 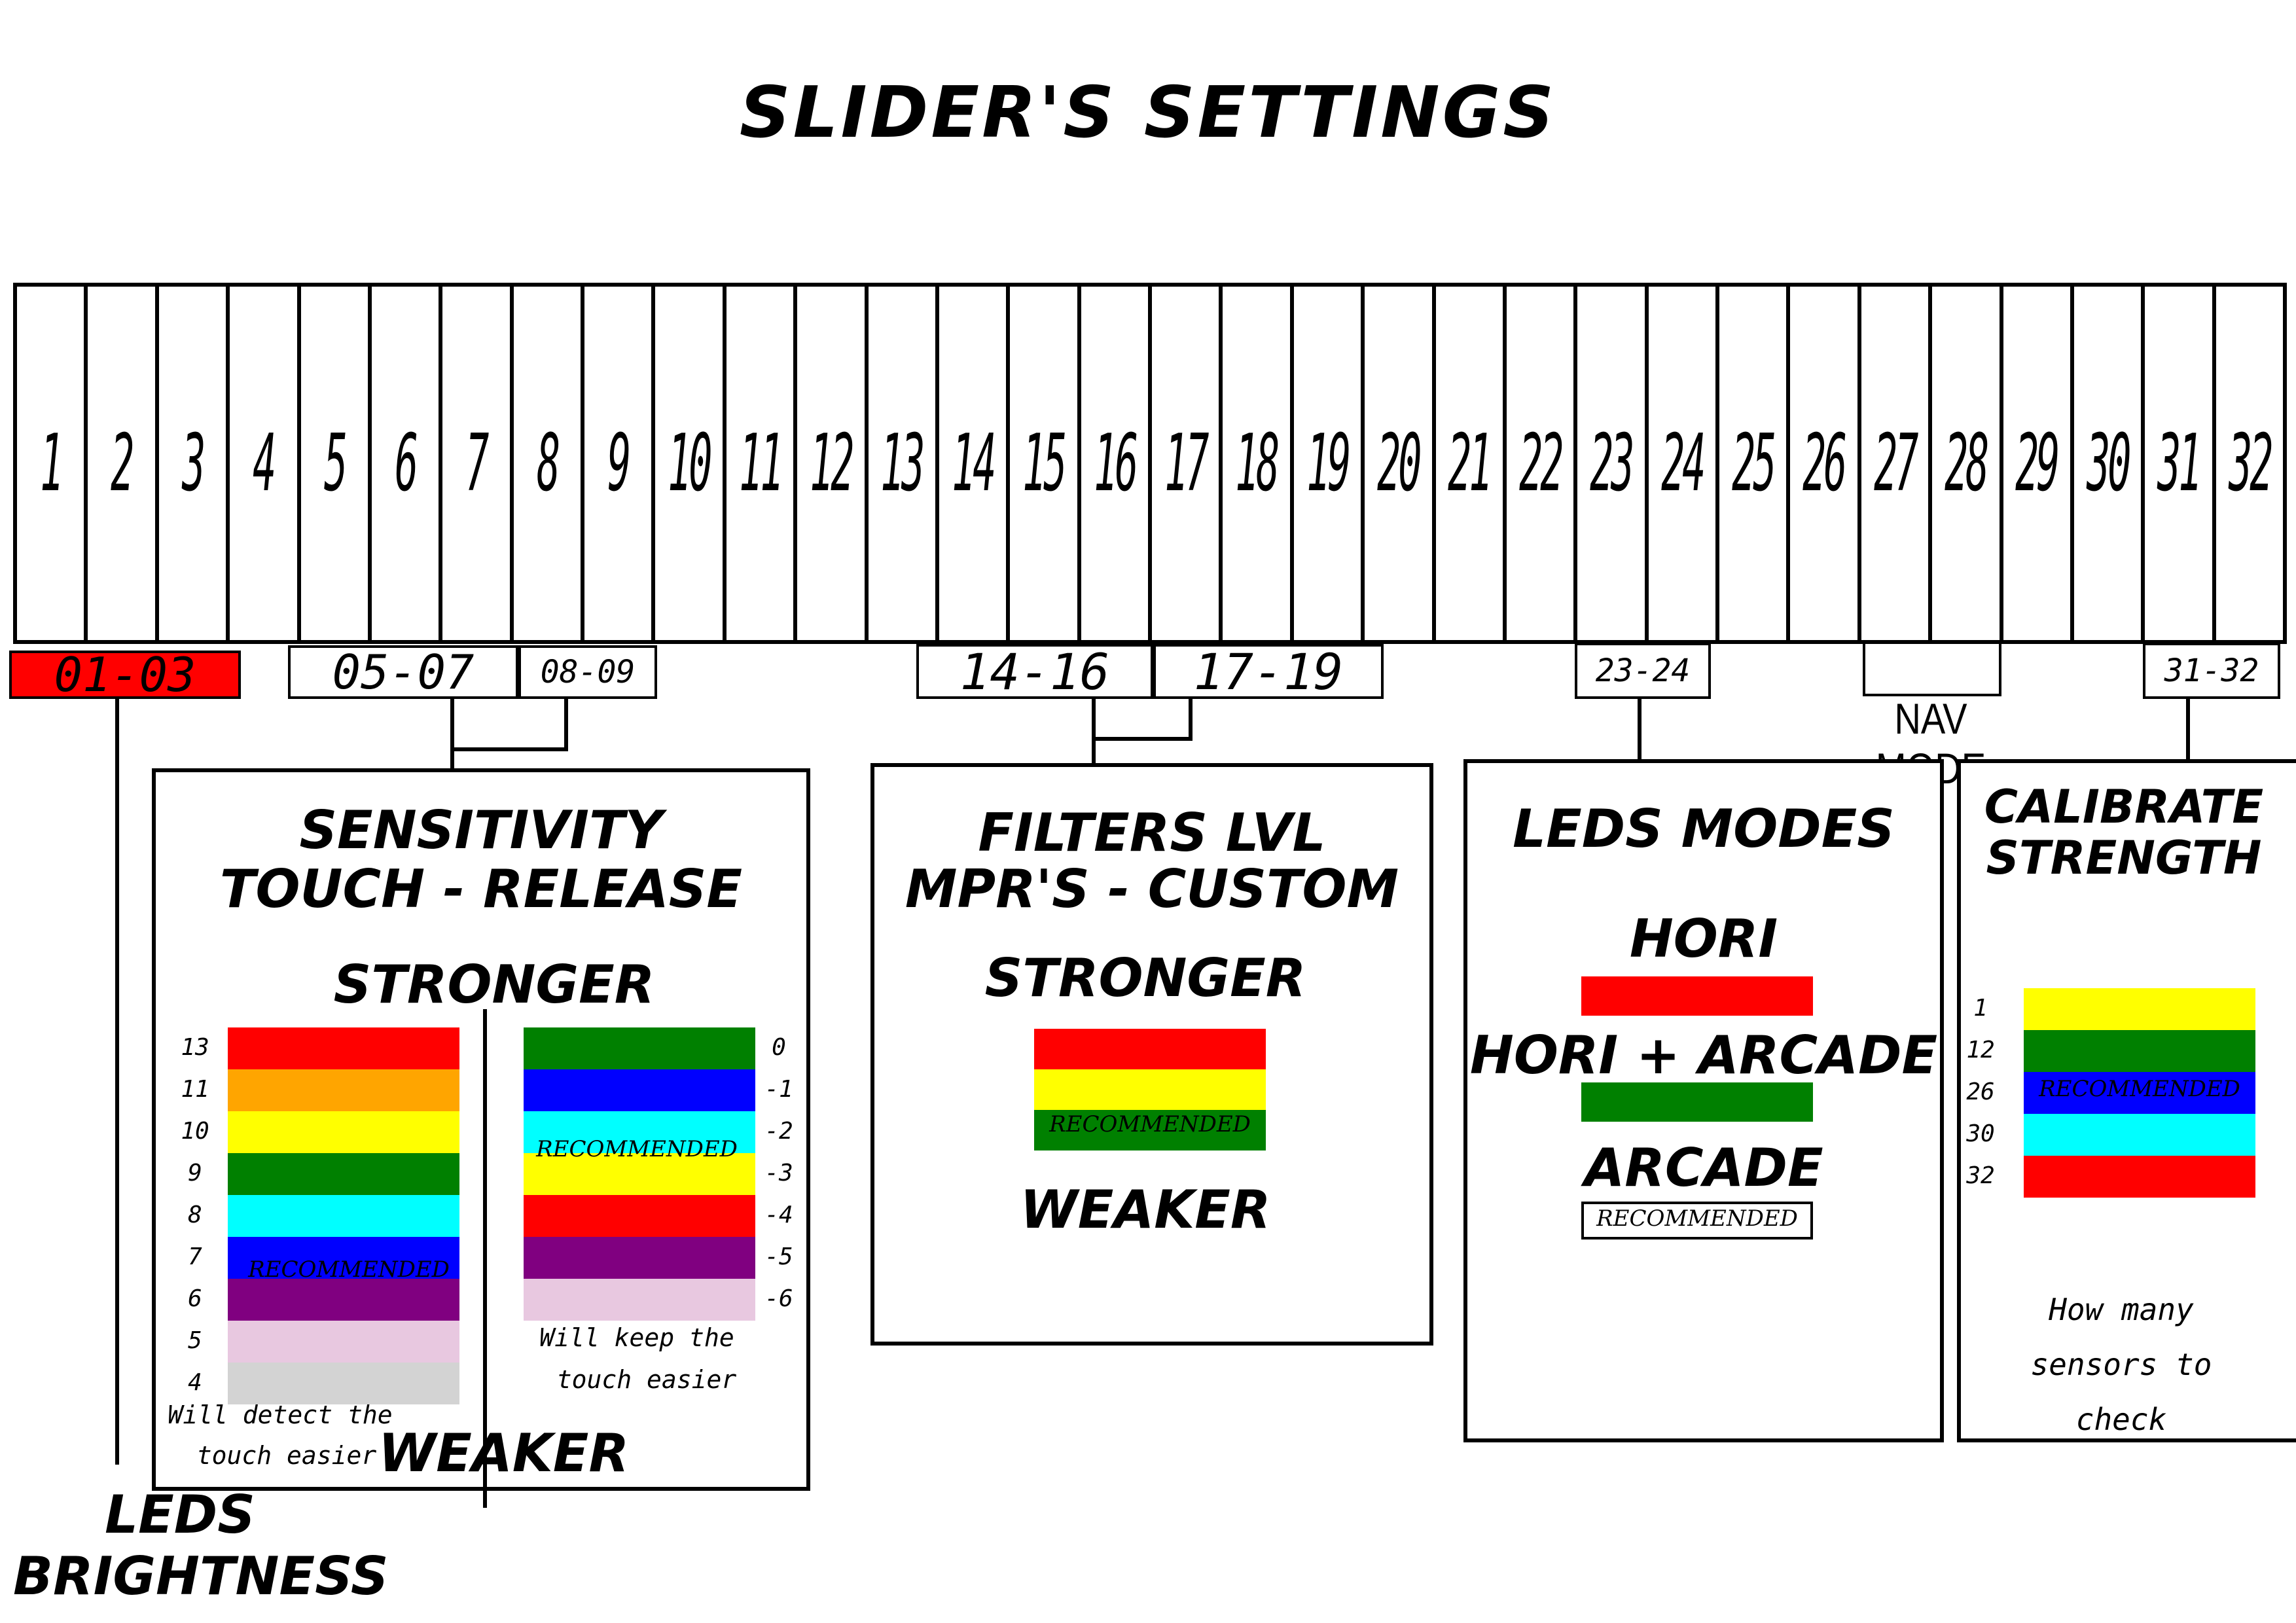 I want to click on range-label-05-07-text: 05-07, so click(x=403, y=672).